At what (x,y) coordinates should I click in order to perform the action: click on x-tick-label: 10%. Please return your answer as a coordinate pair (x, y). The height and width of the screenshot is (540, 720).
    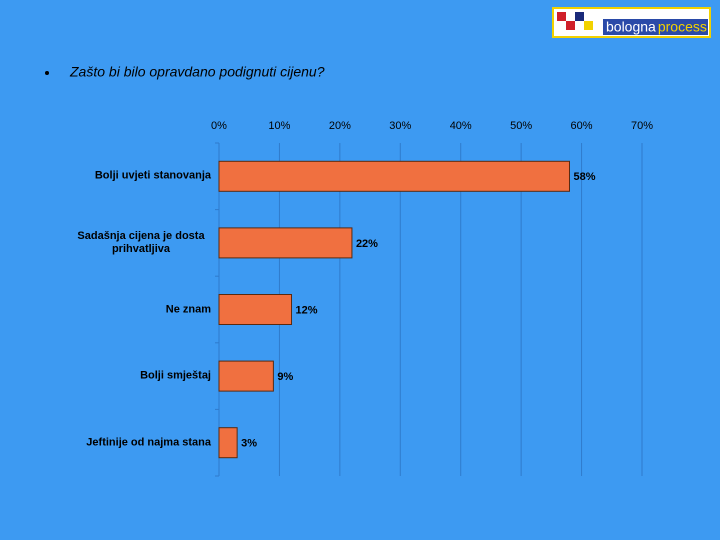
    Looking at the image, I should click on (279, 126).